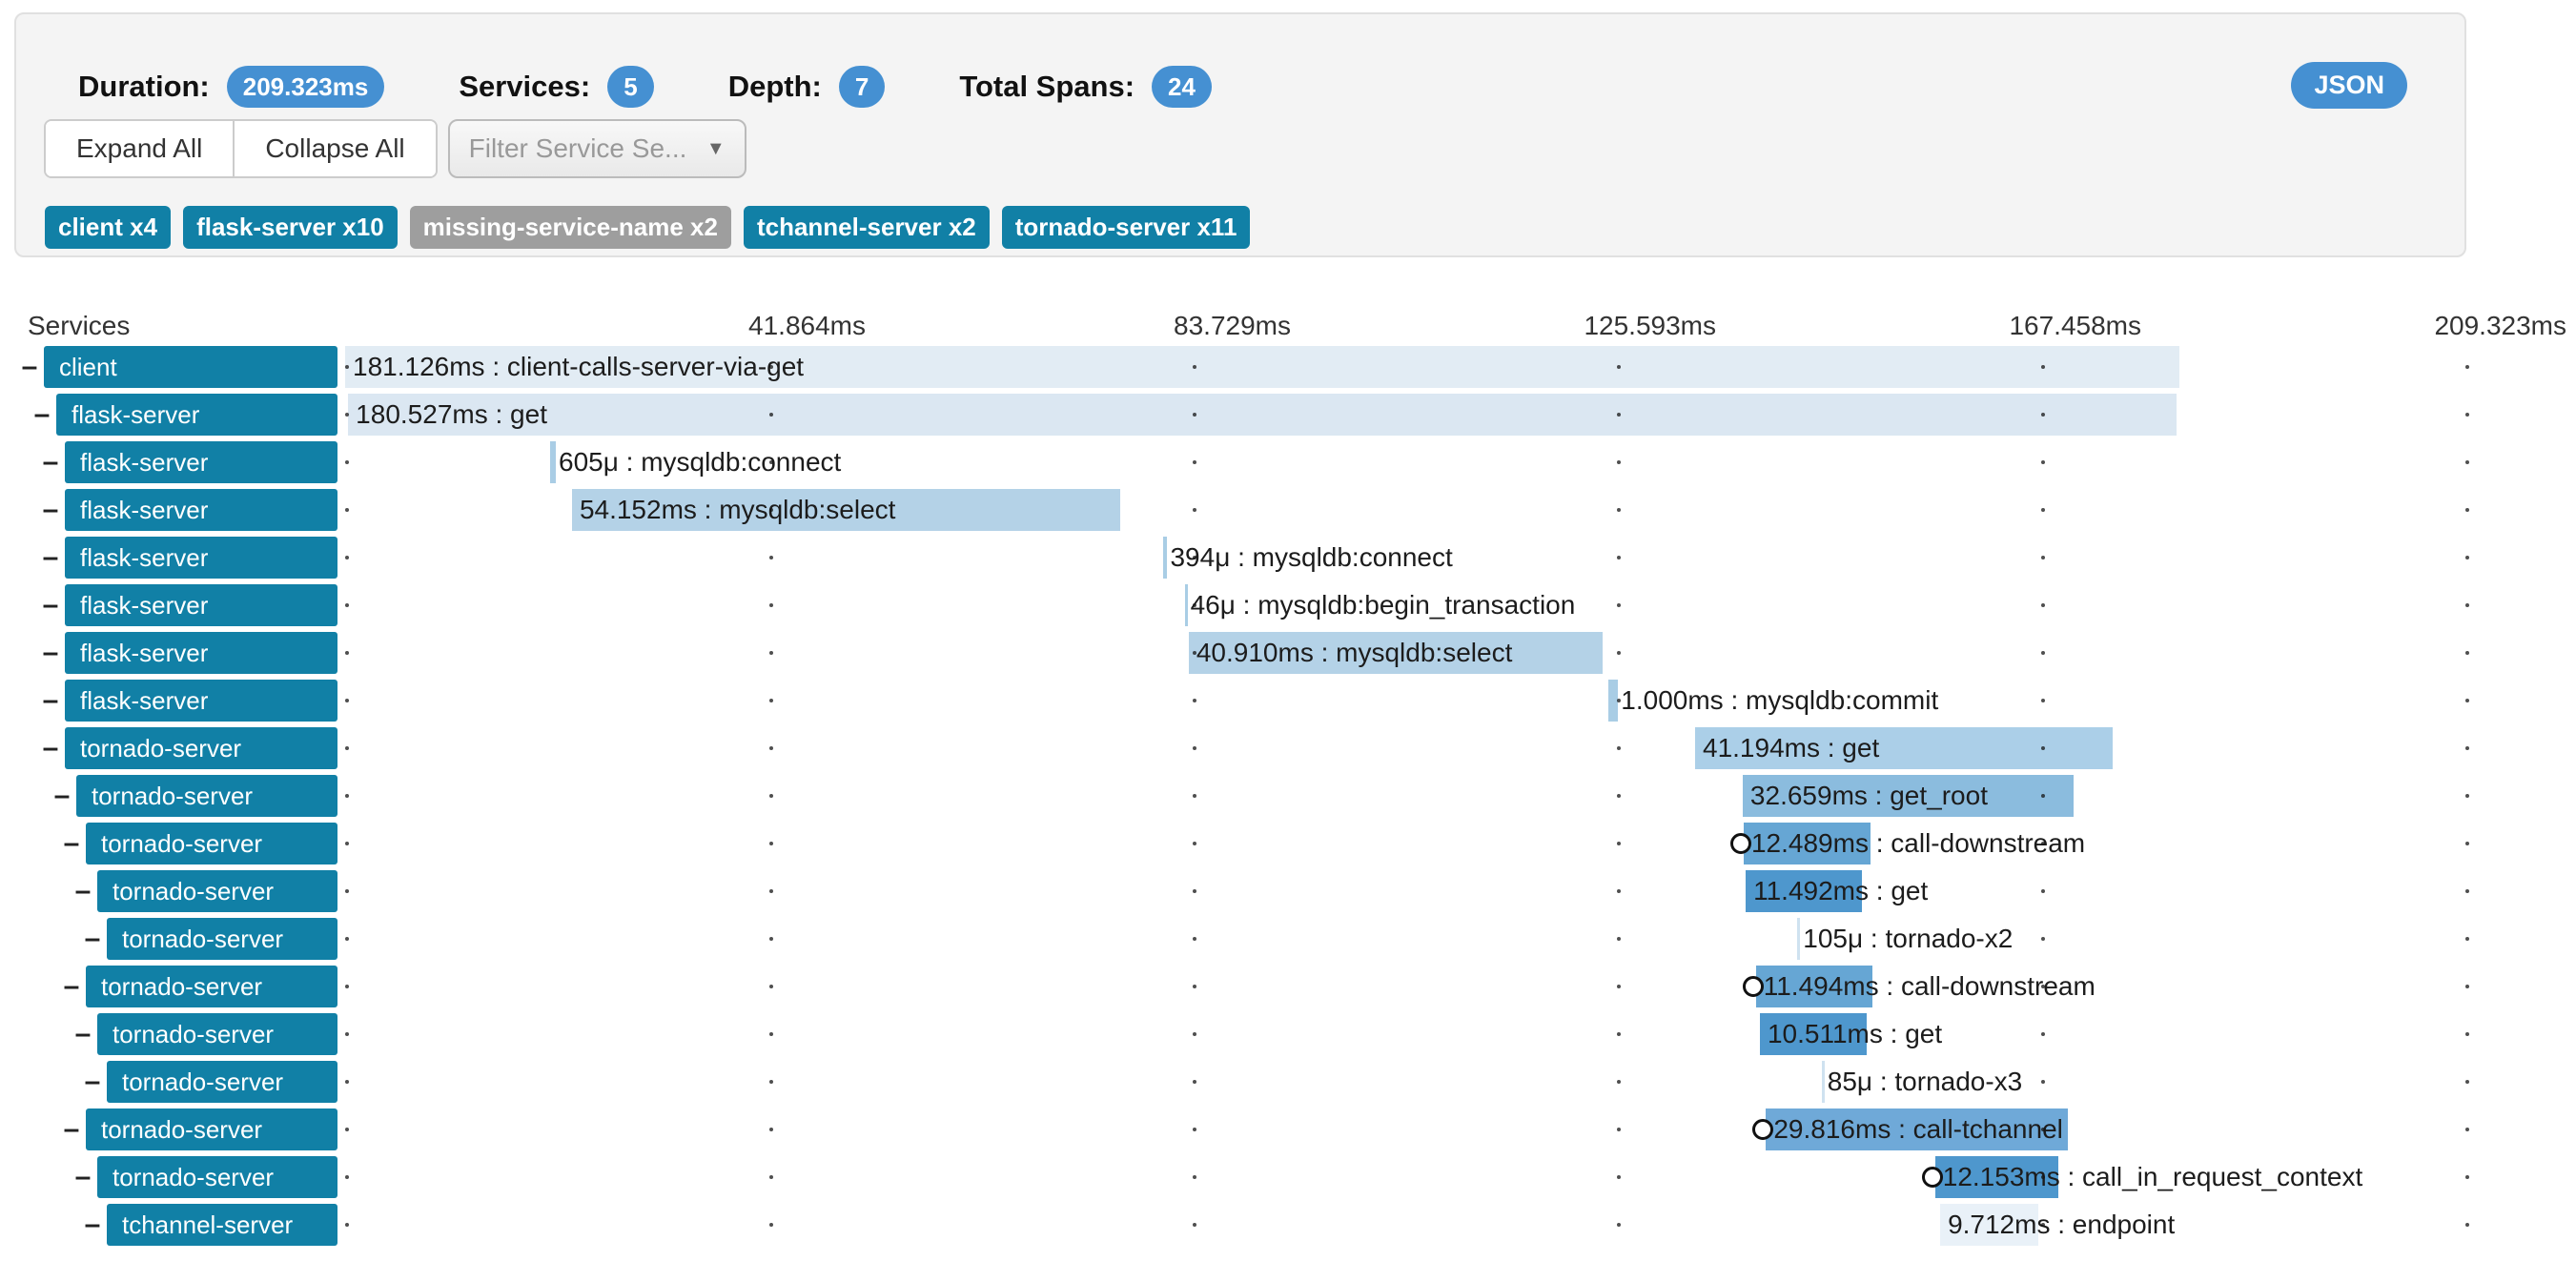 The width and height of the screenshot is (2576, 1261). I want to click on span-label: 105μ : tornado-x2, so click(1908, 939).